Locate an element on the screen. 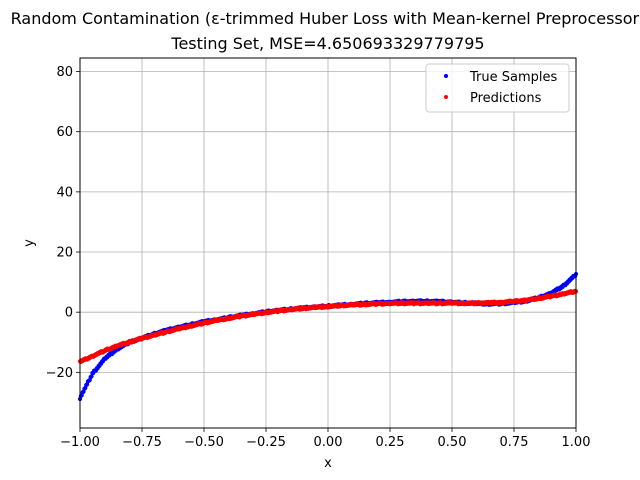 Image resolution: width=640 pixels, height=480 pixels. legend-label-predictions: Predictions is located at coordinates (506, 98).